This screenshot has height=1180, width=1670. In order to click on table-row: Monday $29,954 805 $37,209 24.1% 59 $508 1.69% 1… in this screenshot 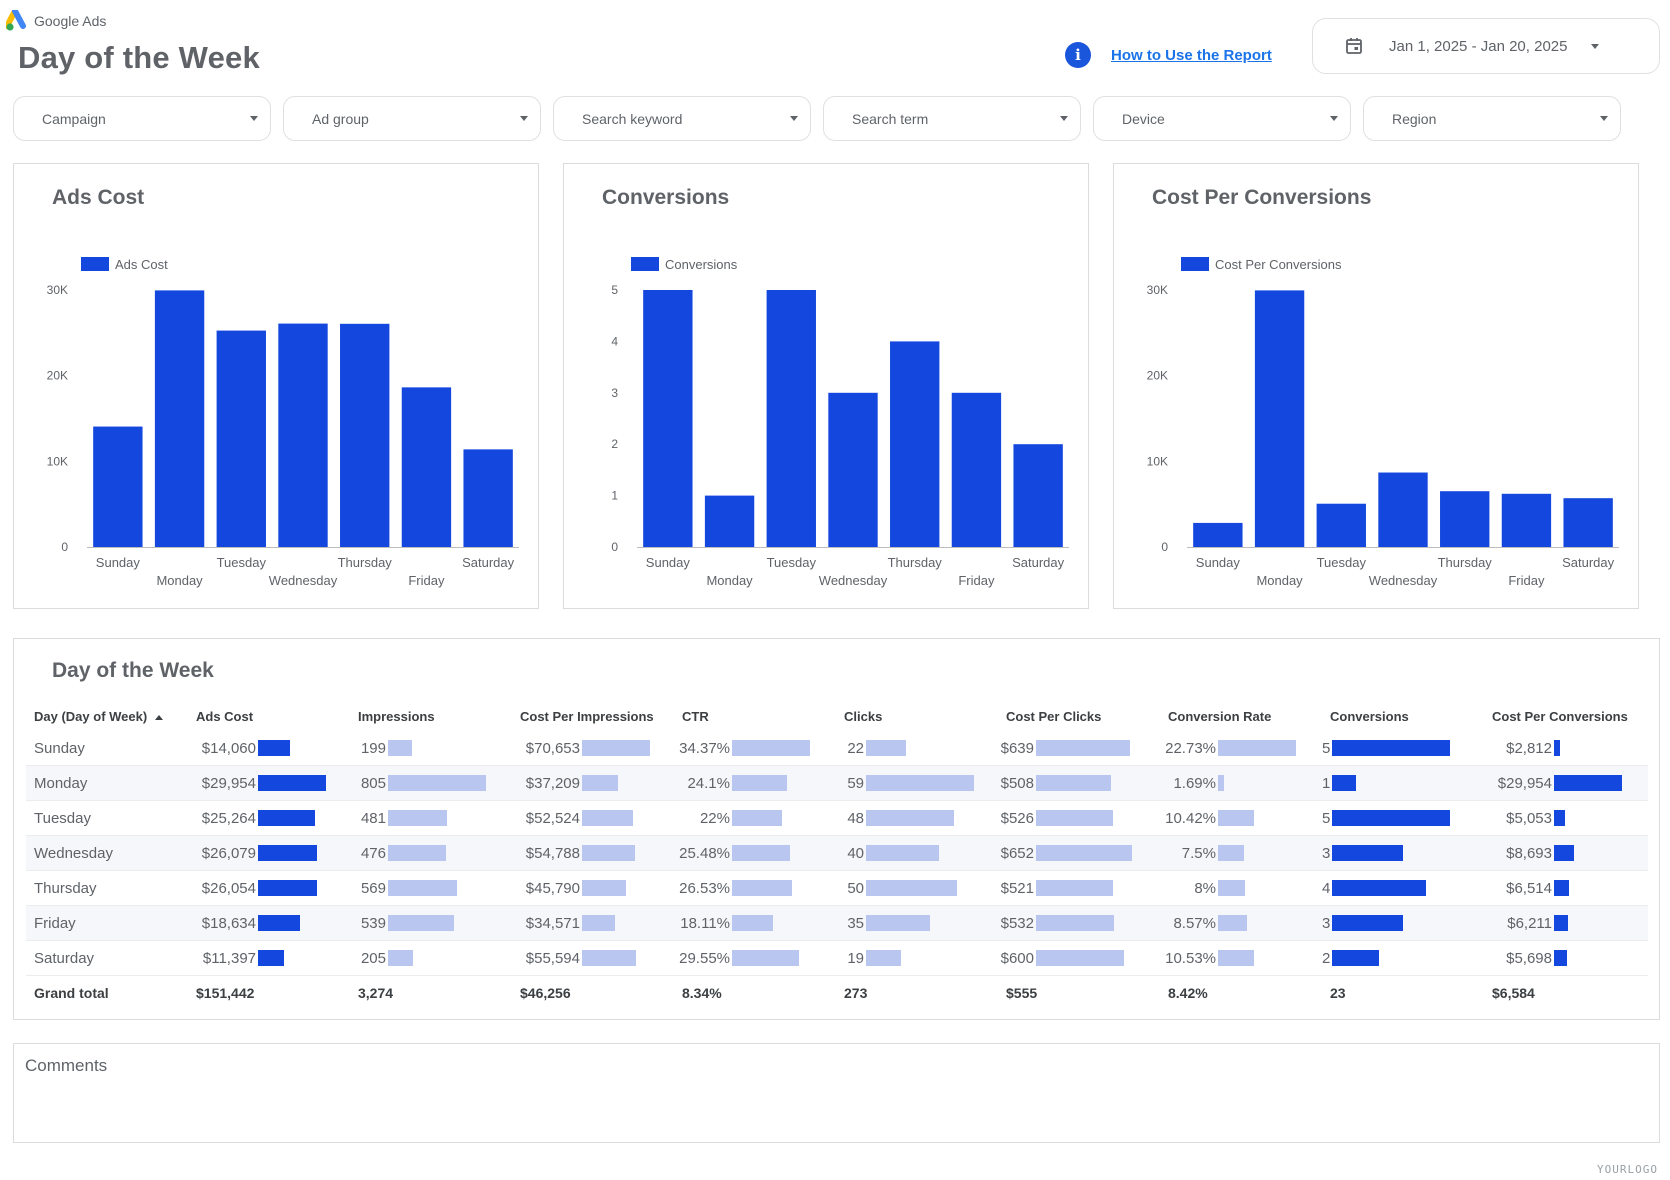, I will do `click(837, 783)`.